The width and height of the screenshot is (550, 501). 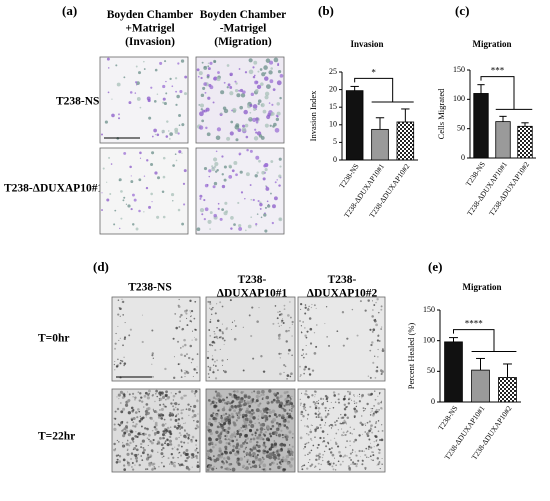 I want to click on panel-label: (c), so click(x=462, y=10).